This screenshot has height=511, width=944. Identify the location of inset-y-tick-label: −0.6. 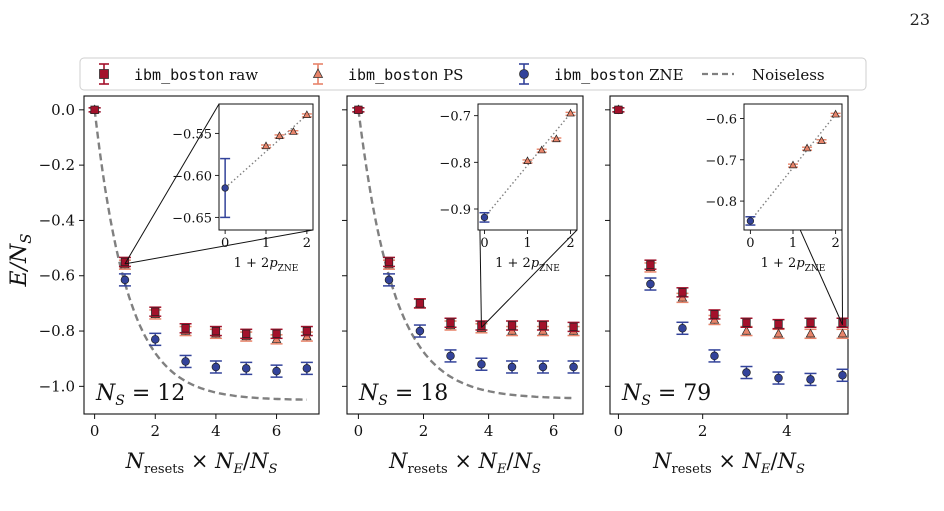
(721, 119).